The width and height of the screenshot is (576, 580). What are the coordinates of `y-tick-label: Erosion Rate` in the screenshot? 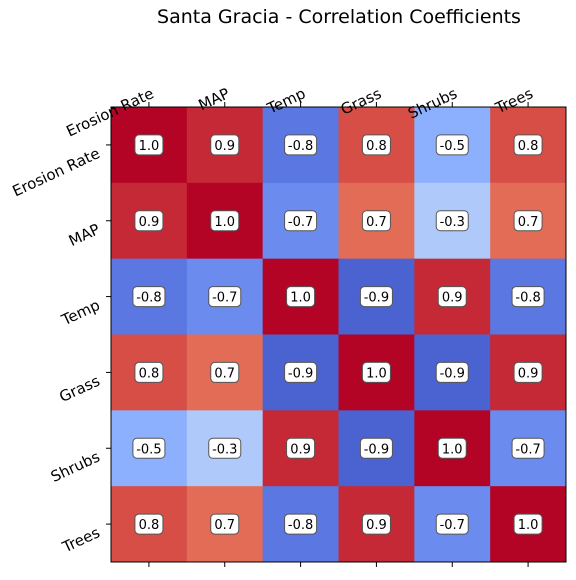 It's located at (56, 172).